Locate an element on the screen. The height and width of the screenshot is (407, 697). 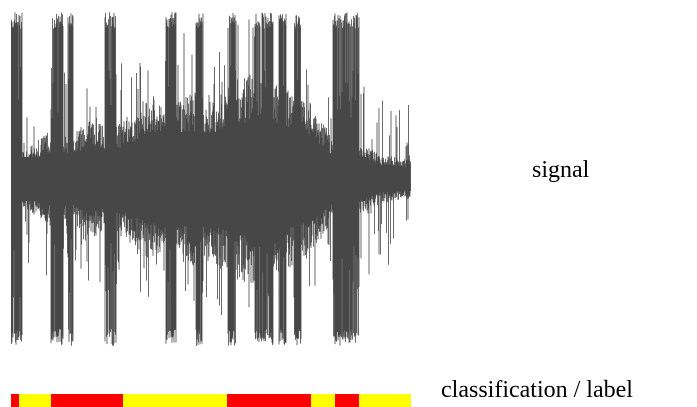
waveform-core is located at coordinates (188, 179).